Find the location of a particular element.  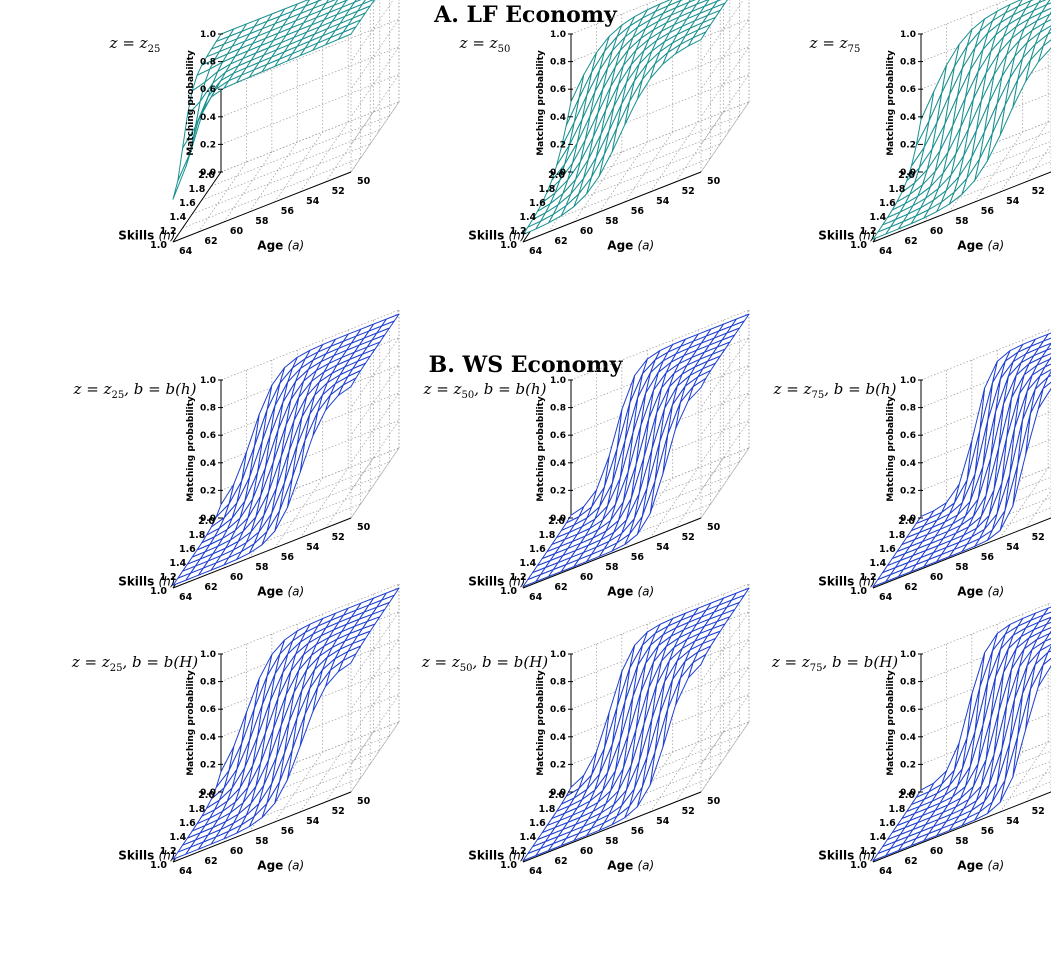

panel-title: z = z25 is located at coordinates (135, 44).